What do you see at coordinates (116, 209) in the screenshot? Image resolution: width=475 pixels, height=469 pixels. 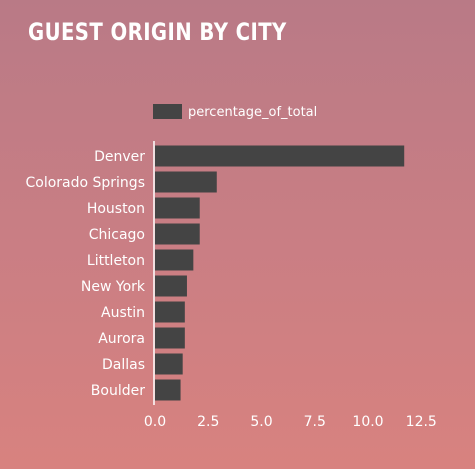 I see `category-label: Houston` at bounding box center [116, 209].